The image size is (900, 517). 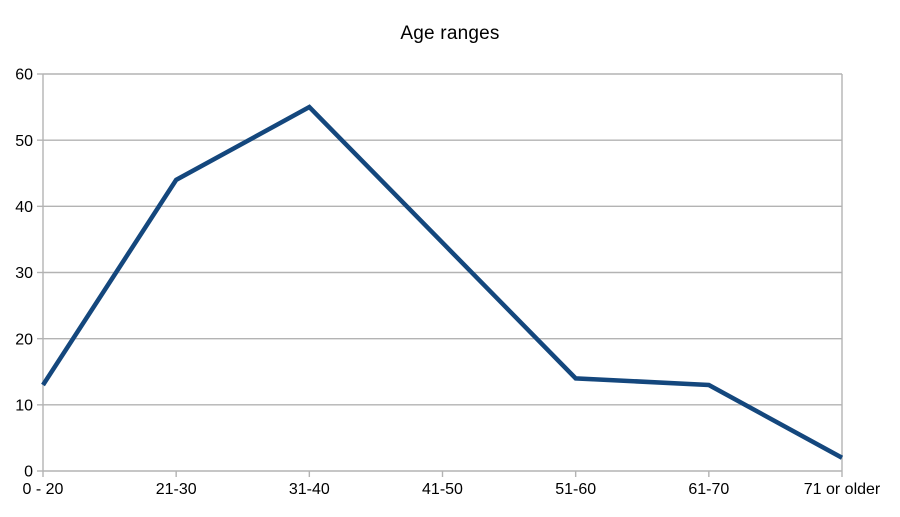 What do you see at coordinates (24, 75) in the screenshot?
I see `y-axis-tick-label: 60` at bounding box center [24, 75].